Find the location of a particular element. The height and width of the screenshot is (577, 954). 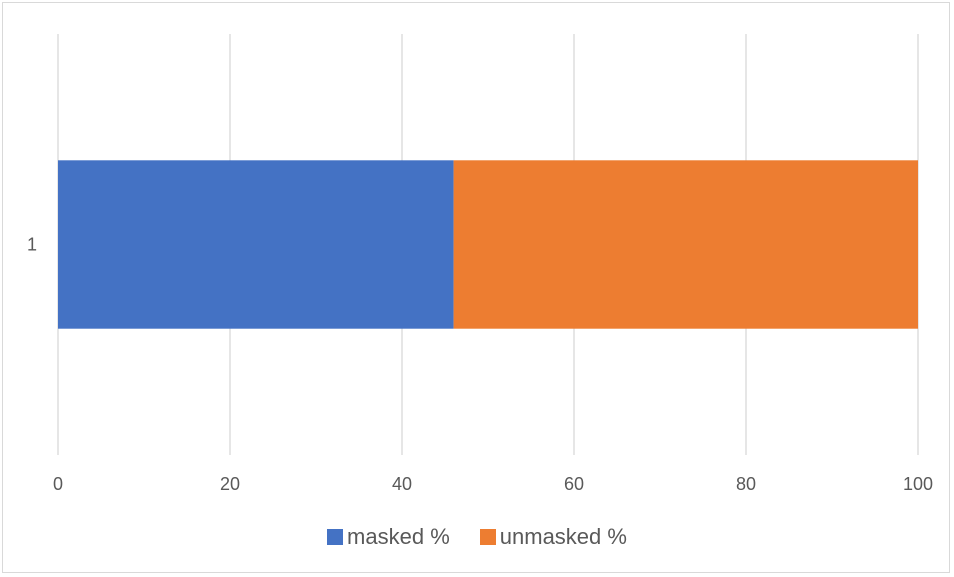

x-tick-label: 0 is located at coordinates (58, 484).